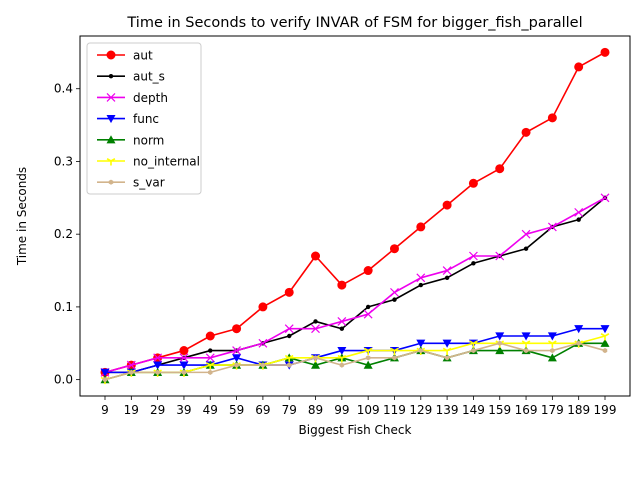 The image size is (640, 480). I want to click on x-tick-label: 89, so click(315, 410).